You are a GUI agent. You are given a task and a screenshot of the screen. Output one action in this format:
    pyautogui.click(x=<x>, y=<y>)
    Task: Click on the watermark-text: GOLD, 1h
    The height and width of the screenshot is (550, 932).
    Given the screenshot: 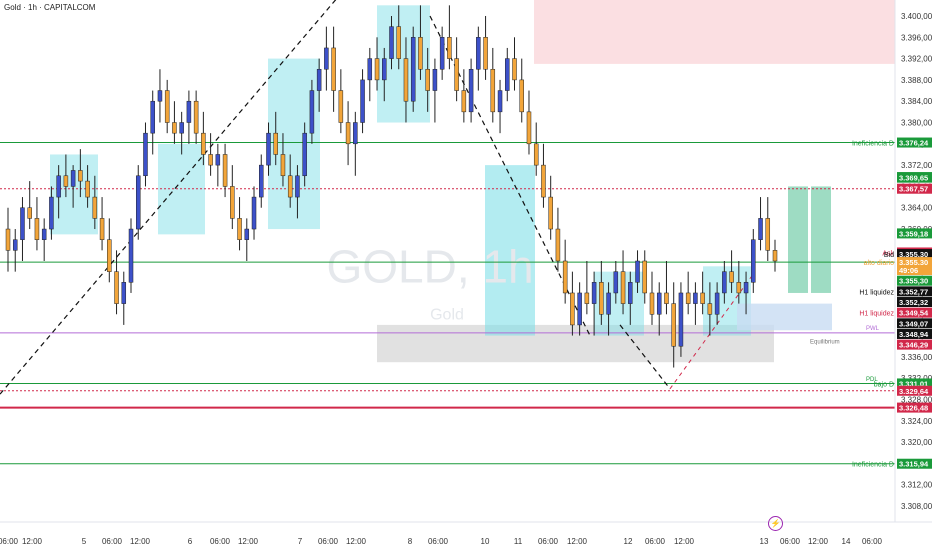 What is the action you would take?
    pyautogui.click(x=429, y=266)
    